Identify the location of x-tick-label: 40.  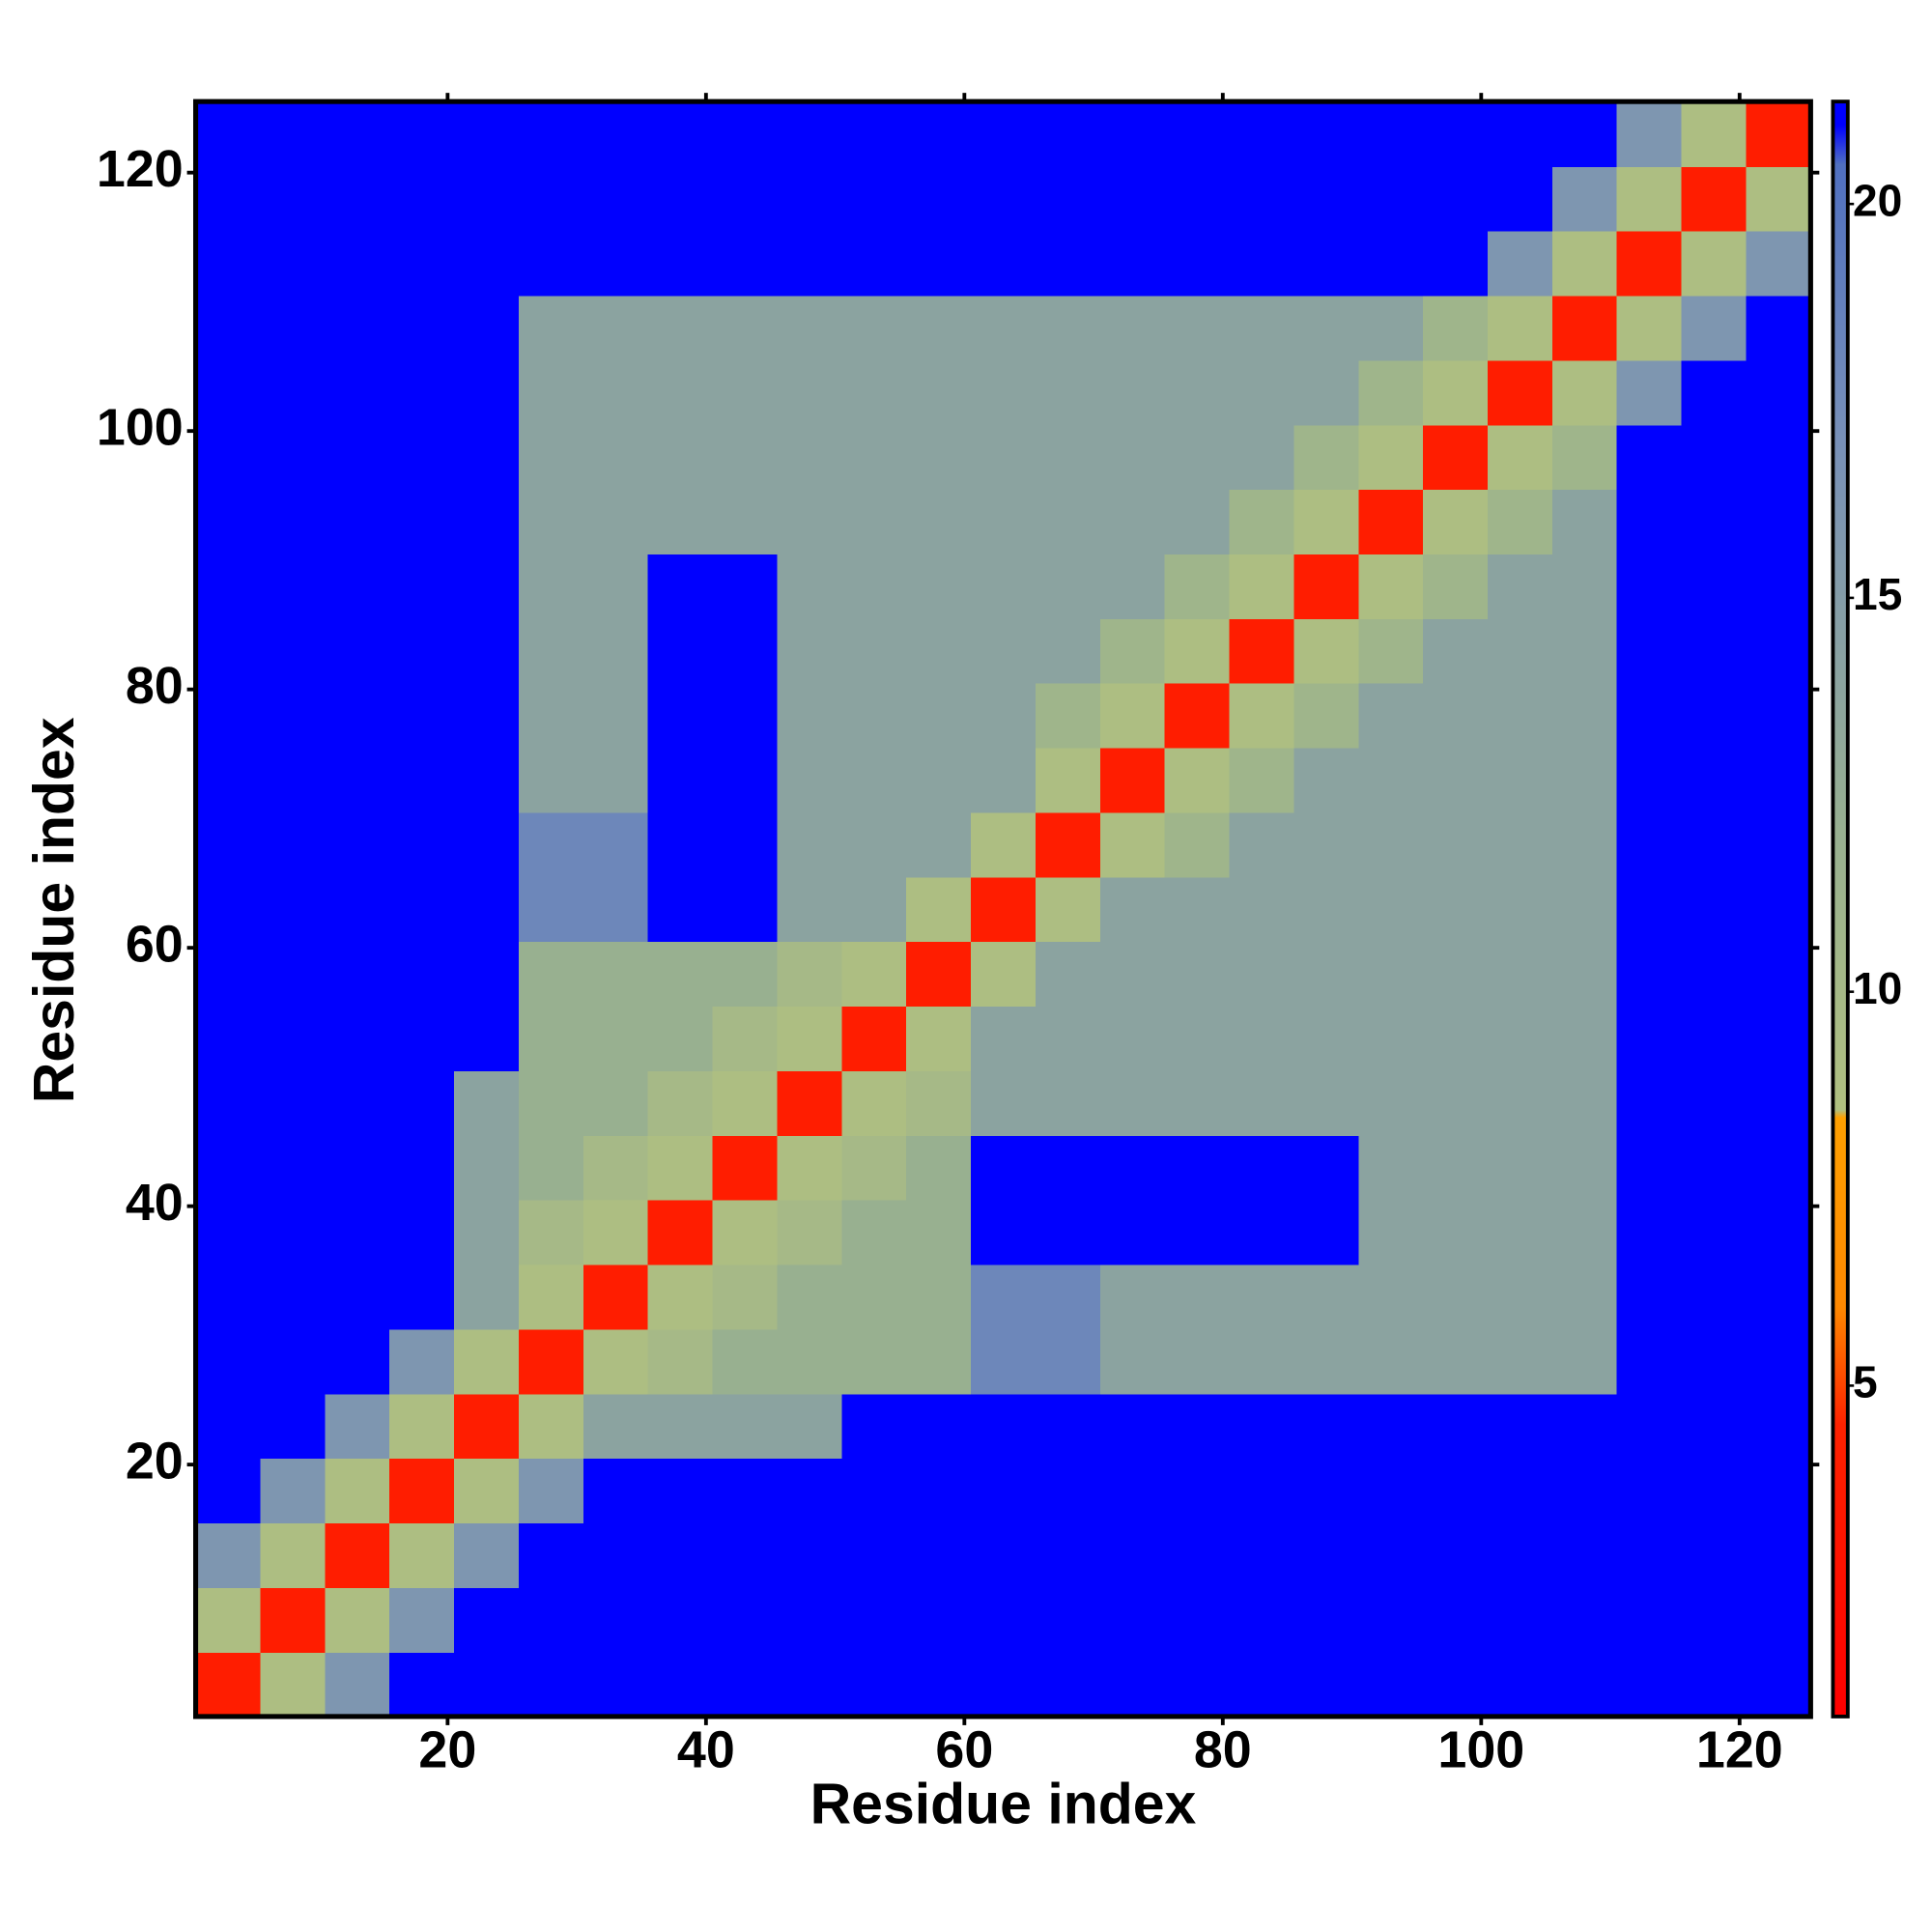
(706, 1750).